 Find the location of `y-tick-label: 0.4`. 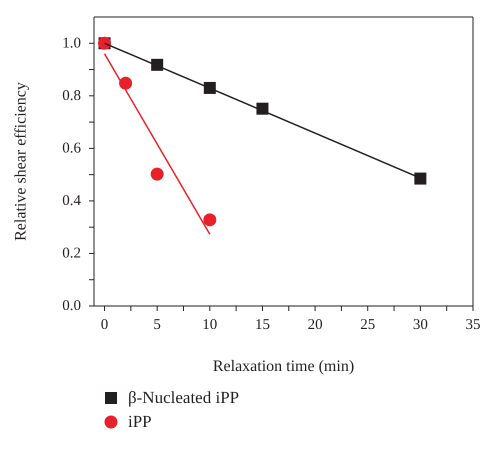

y-tick-label: 0.4 is located at coordinates (72, 200).